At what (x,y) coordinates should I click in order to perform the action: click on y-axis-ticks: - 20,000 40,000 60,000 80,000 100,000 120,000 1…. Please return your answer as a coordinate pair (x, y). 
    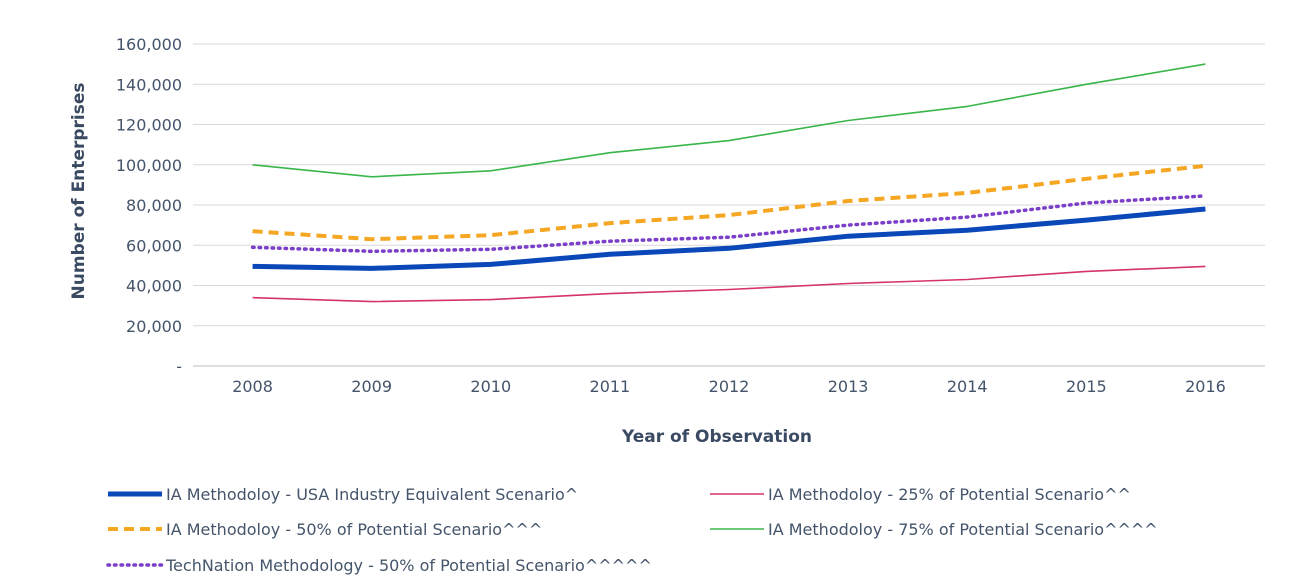
    Looking at the image, I should click on (149, 205).